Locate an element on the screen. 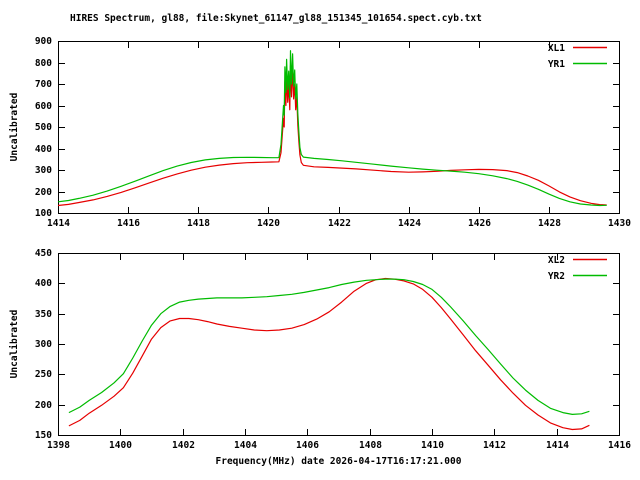 This screenshot has height=480, width=640. y-tick-label: 600 is located at coordinates (43, 106).